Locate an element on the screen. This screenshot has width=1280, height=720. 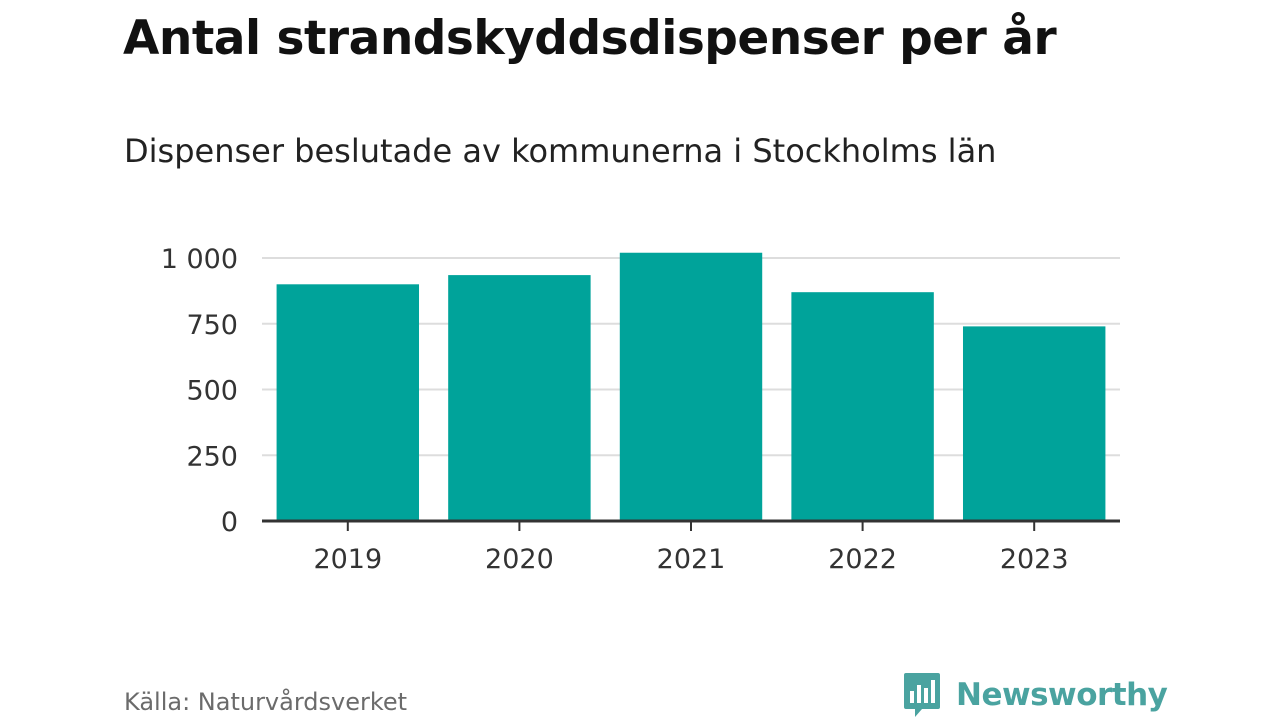
bar-chart-speech-bubble-icon is located at coordinates (922, 695).